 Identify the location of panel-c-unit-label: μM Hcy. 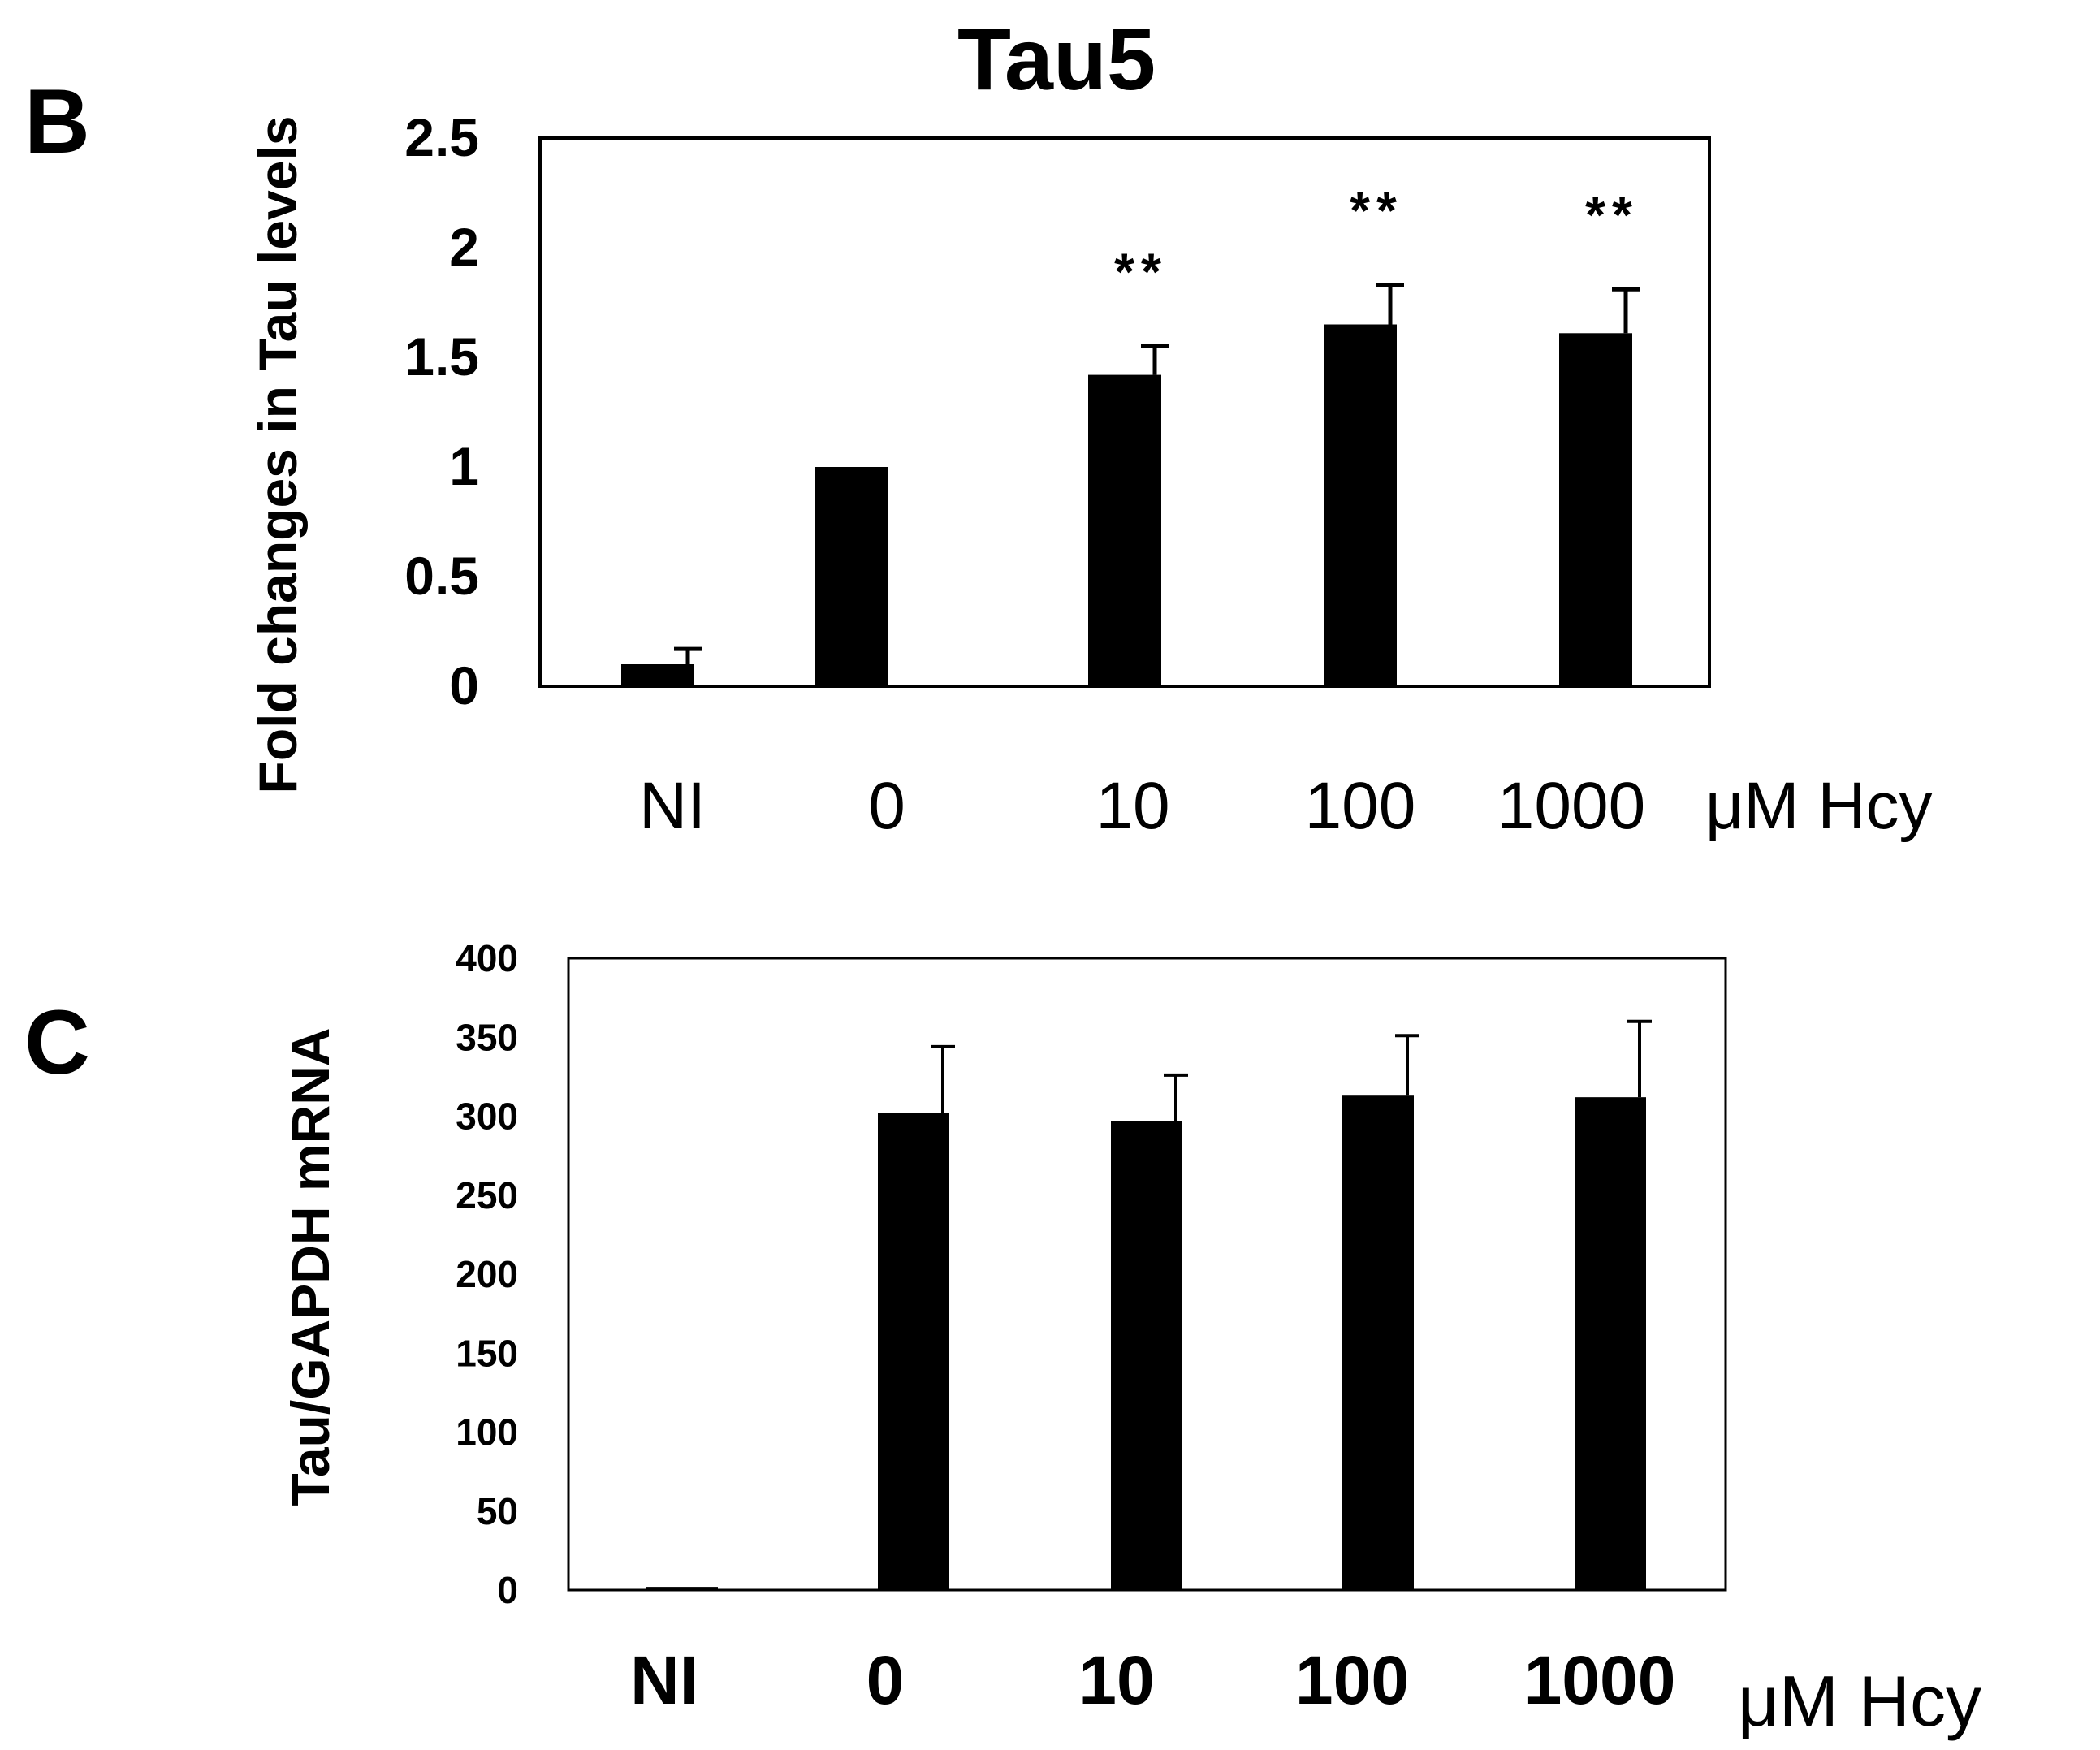
(1860, 1701).